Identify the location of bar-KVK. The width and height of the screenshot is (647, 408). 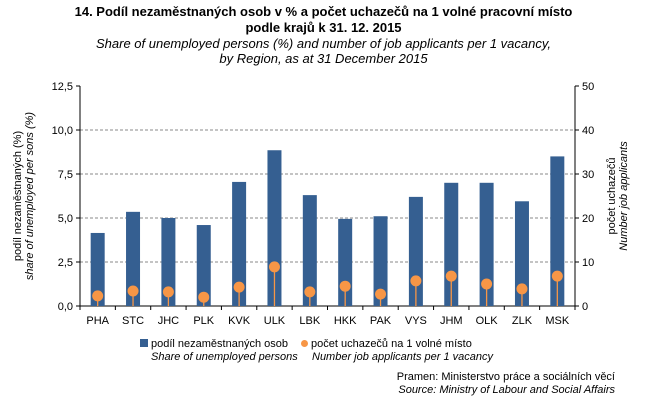
(239, 243).